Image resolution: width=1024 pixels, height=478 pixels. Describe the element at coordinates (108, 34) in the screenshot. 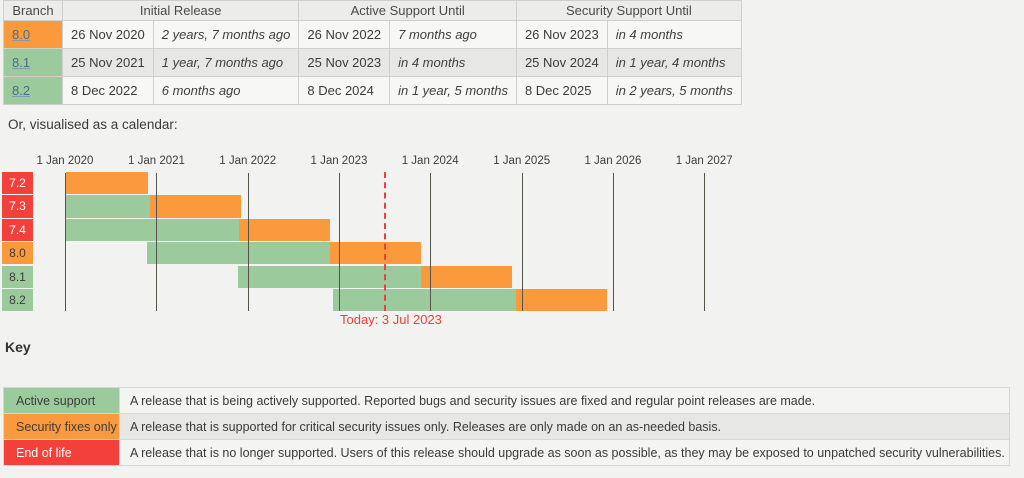

I see `initial-release-date: 26 Nov 2020` at that location.